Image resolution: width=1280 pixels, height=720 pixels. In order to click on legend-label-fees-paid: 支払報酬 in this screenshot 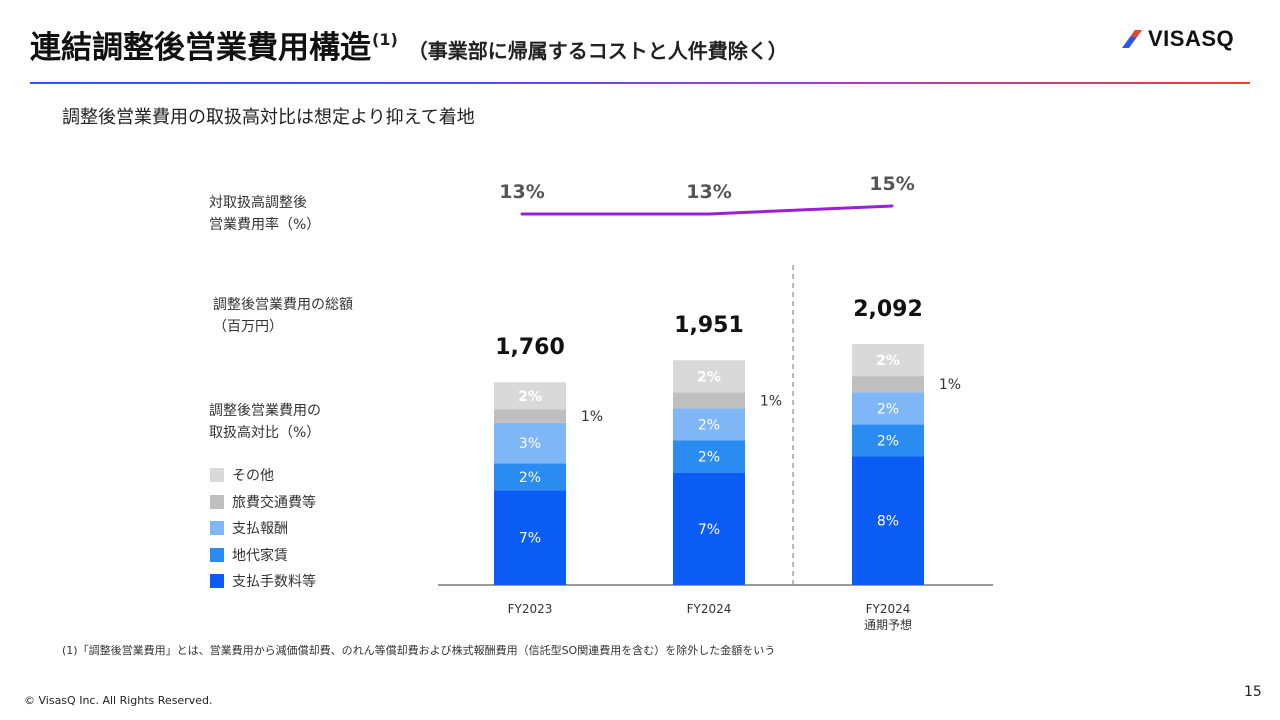, I will do `click(260, 529)`.